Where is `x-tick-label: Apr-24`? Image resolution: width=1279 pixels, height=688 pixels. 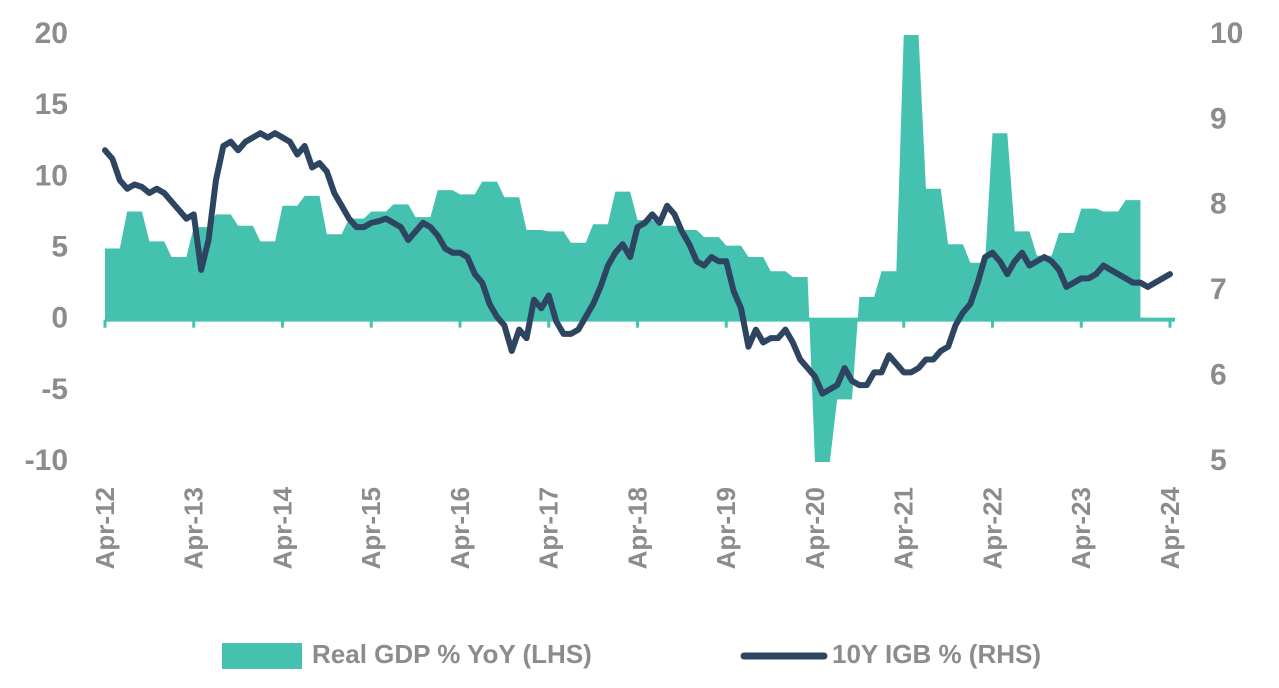
x-tick-label: Apr-24 is located at coordinates (1170, 527).